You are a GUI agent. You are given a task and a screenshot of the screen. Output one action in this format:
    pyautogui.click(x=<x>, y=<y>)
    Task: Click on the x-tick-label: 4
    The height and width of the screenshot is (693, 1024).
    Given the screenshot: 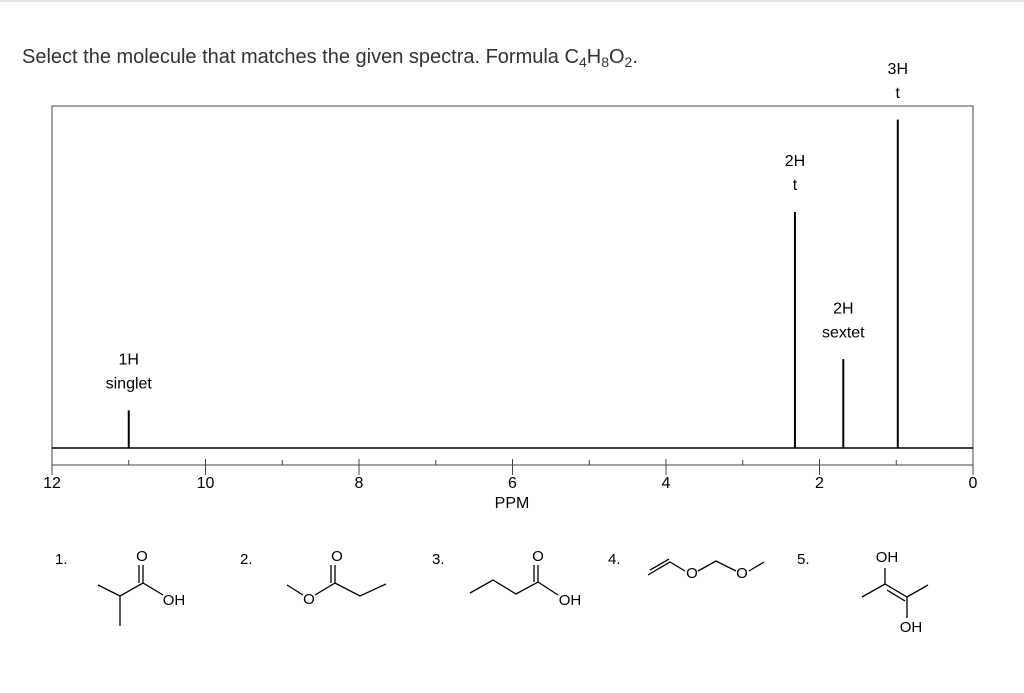 What is the action you would take?
    pyautogui.click(x=666, y=483)
    